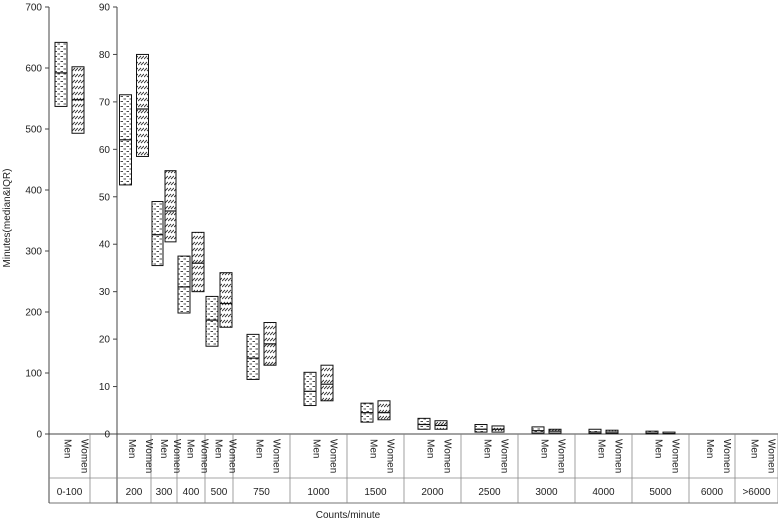 Image resolution: width=778 pixels, height=523 pixels. Describe the element at coordinates (489, 492) in the screenshot. I see `category-label: 2500` at that location.